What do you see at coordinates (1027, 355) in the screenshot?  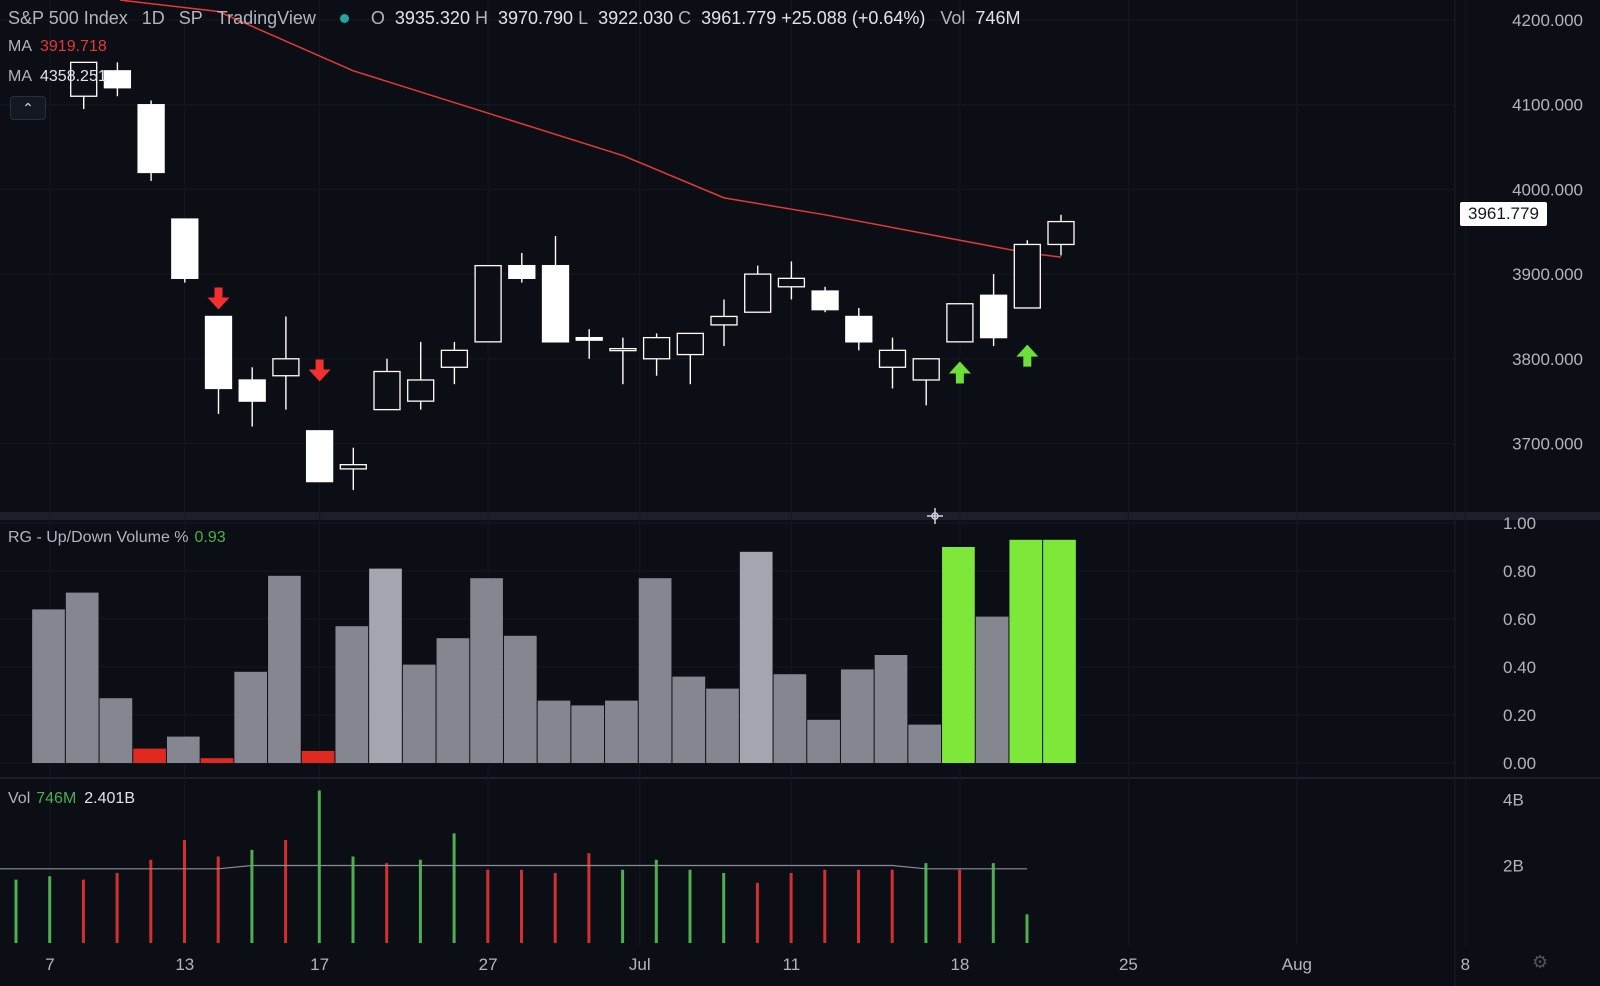 I see `arrow-up-icon` at bounding box center [1027, 355].